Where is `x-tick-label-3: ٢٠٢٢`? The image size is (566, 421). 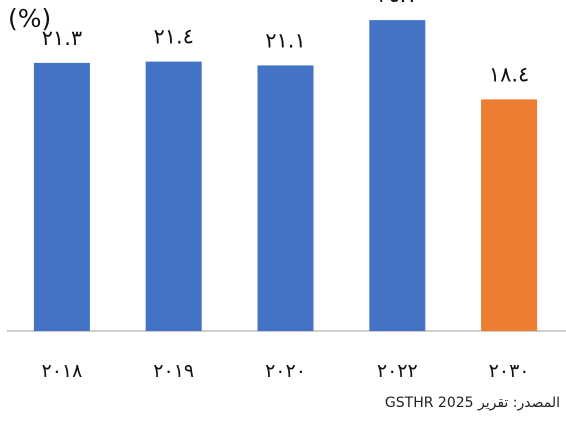 x-tick-label-3: ٢٠٢٢ is located at coordinates (397, 371).